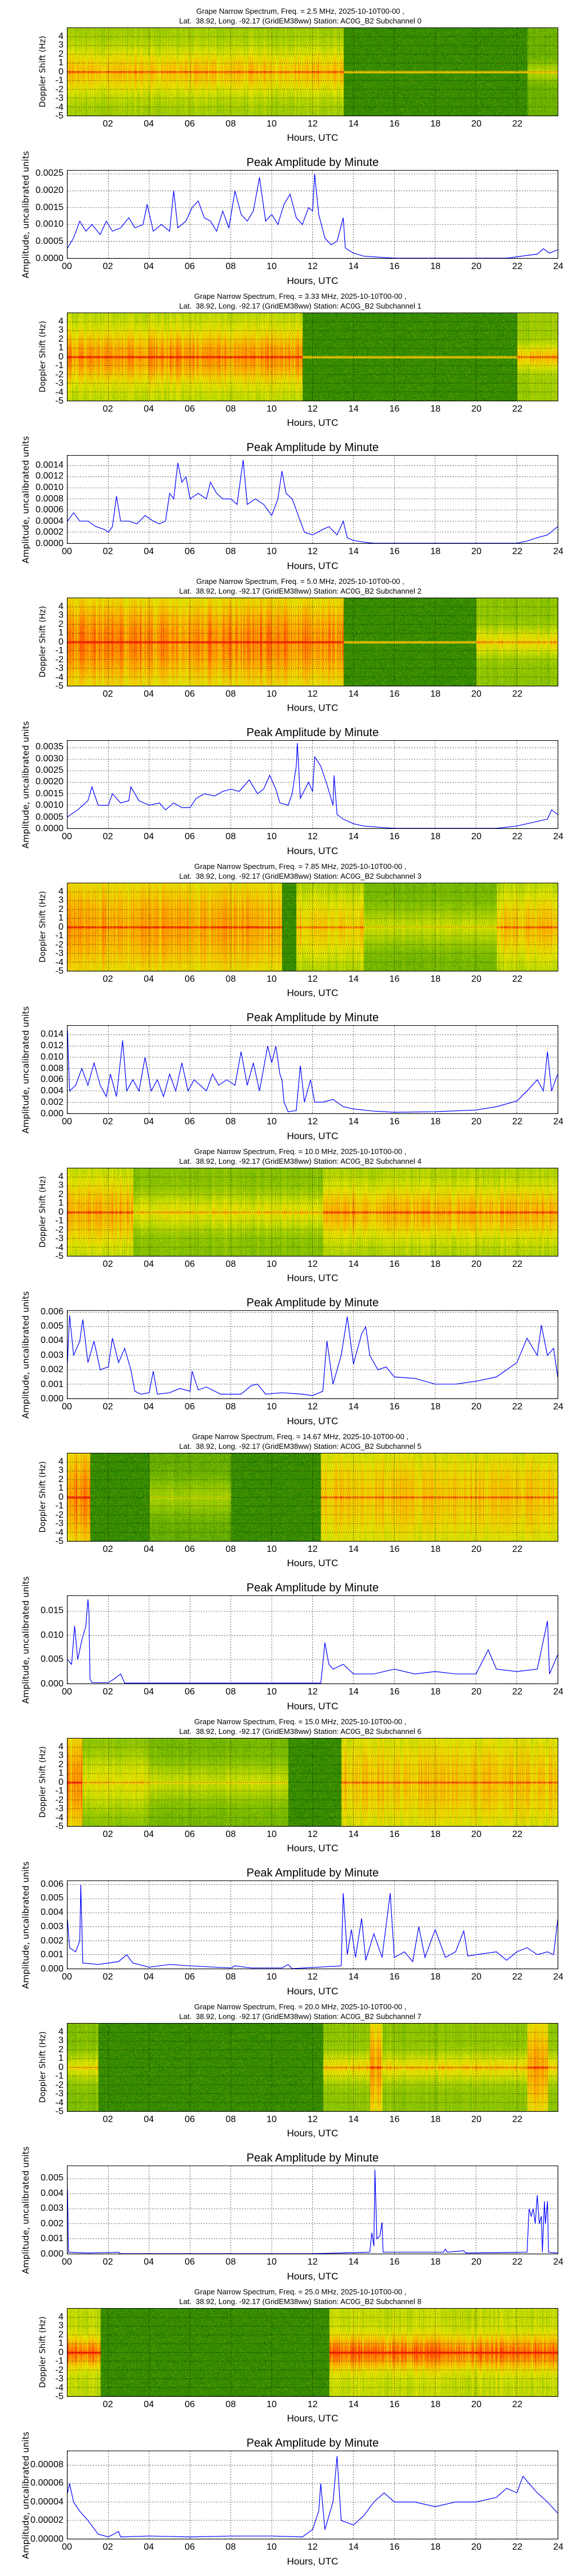  I want to click on amplitude-ytick-label: 0.0006, so click(49, 510).